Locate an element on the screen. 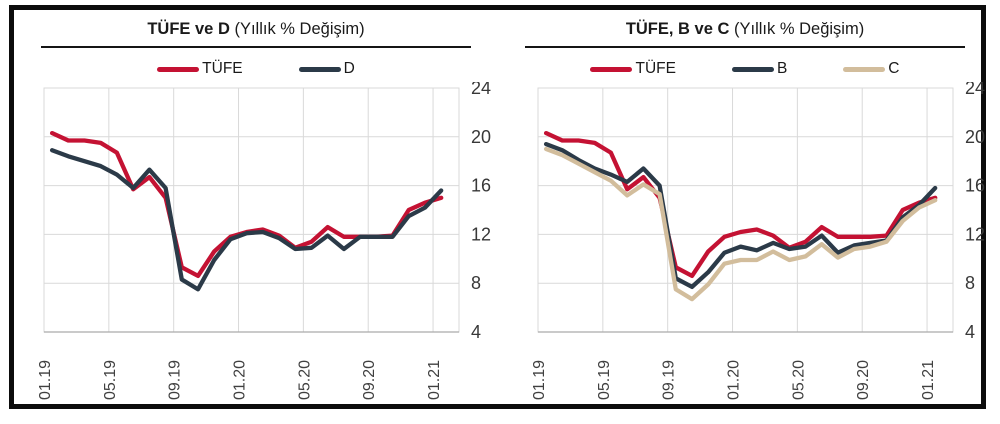 The height and width of the screenshot is (424, 1000). legend-item-b: B is located at coordinates (759, 69).